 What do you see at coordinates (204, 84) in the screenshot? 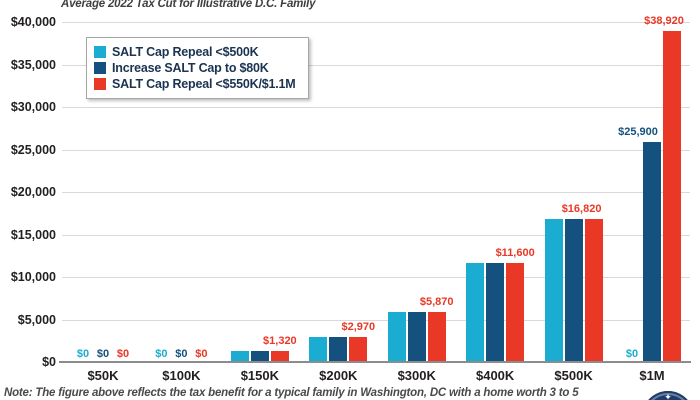
I see `legend-label-series3: SALT Cap Repeal <$550K/$1.1M` at bounding box center [204, 84].